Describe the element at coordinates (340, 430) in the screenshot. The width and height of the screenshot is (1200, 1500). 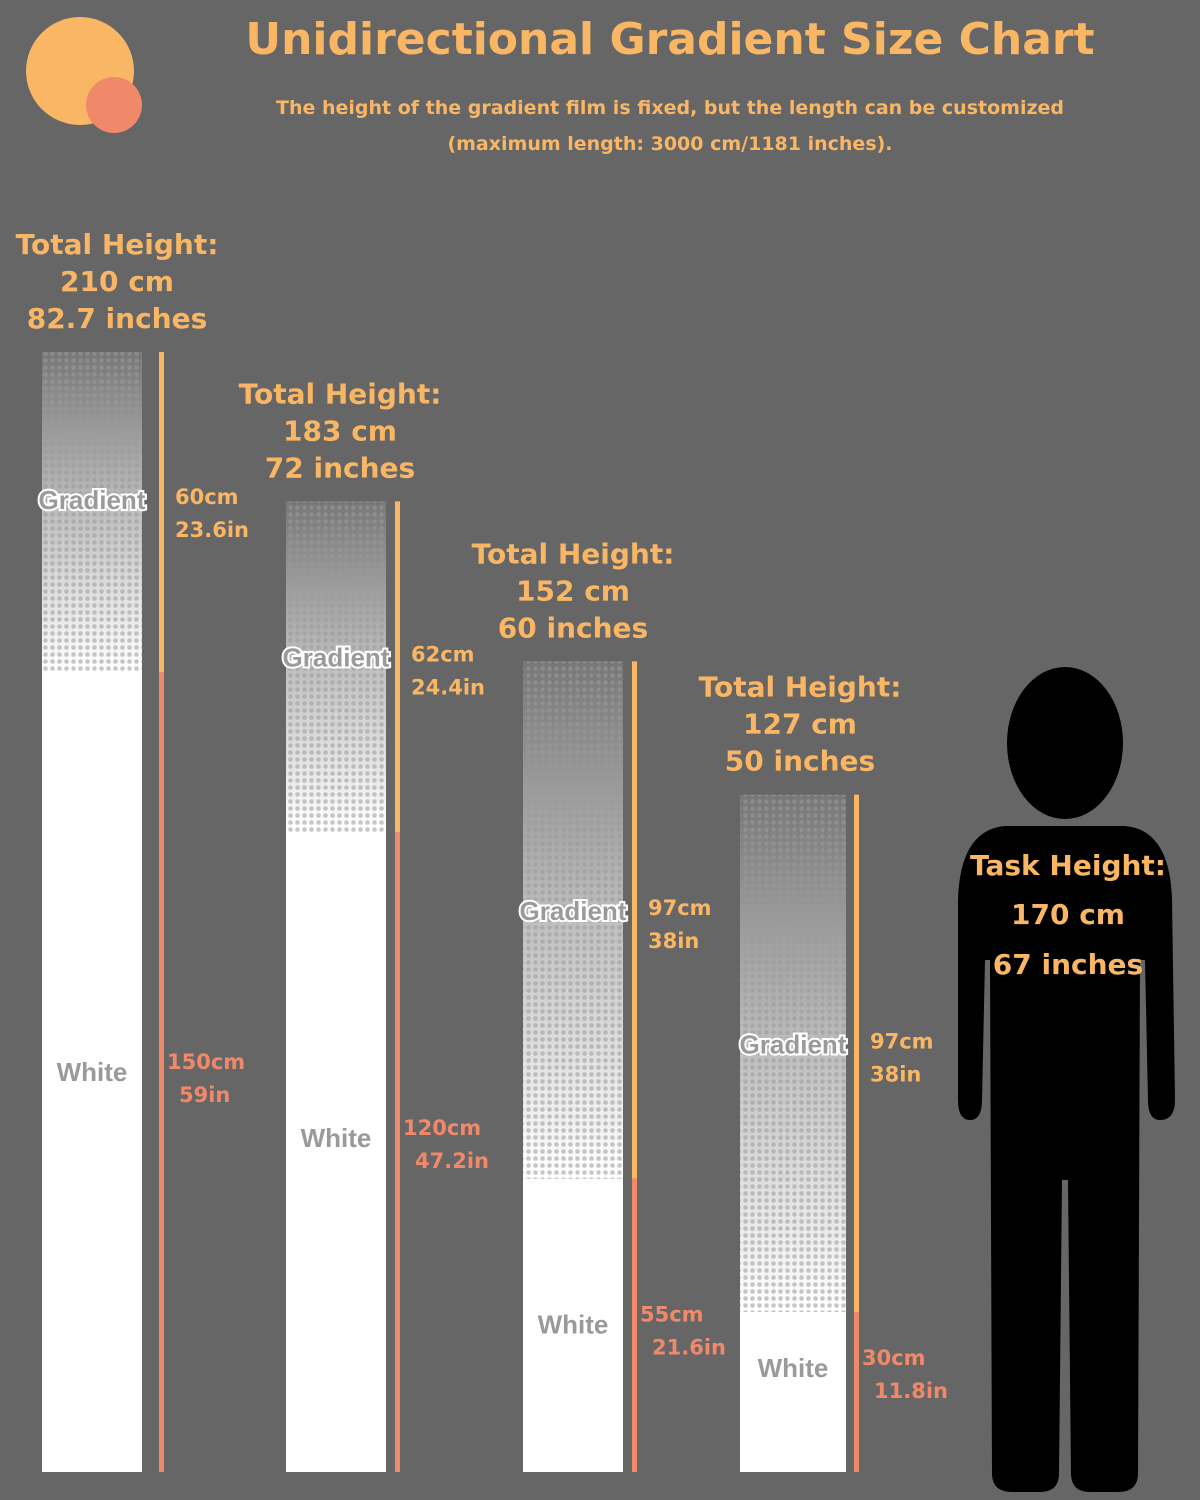
I see `total-height-cm: 183 cm` at that location.